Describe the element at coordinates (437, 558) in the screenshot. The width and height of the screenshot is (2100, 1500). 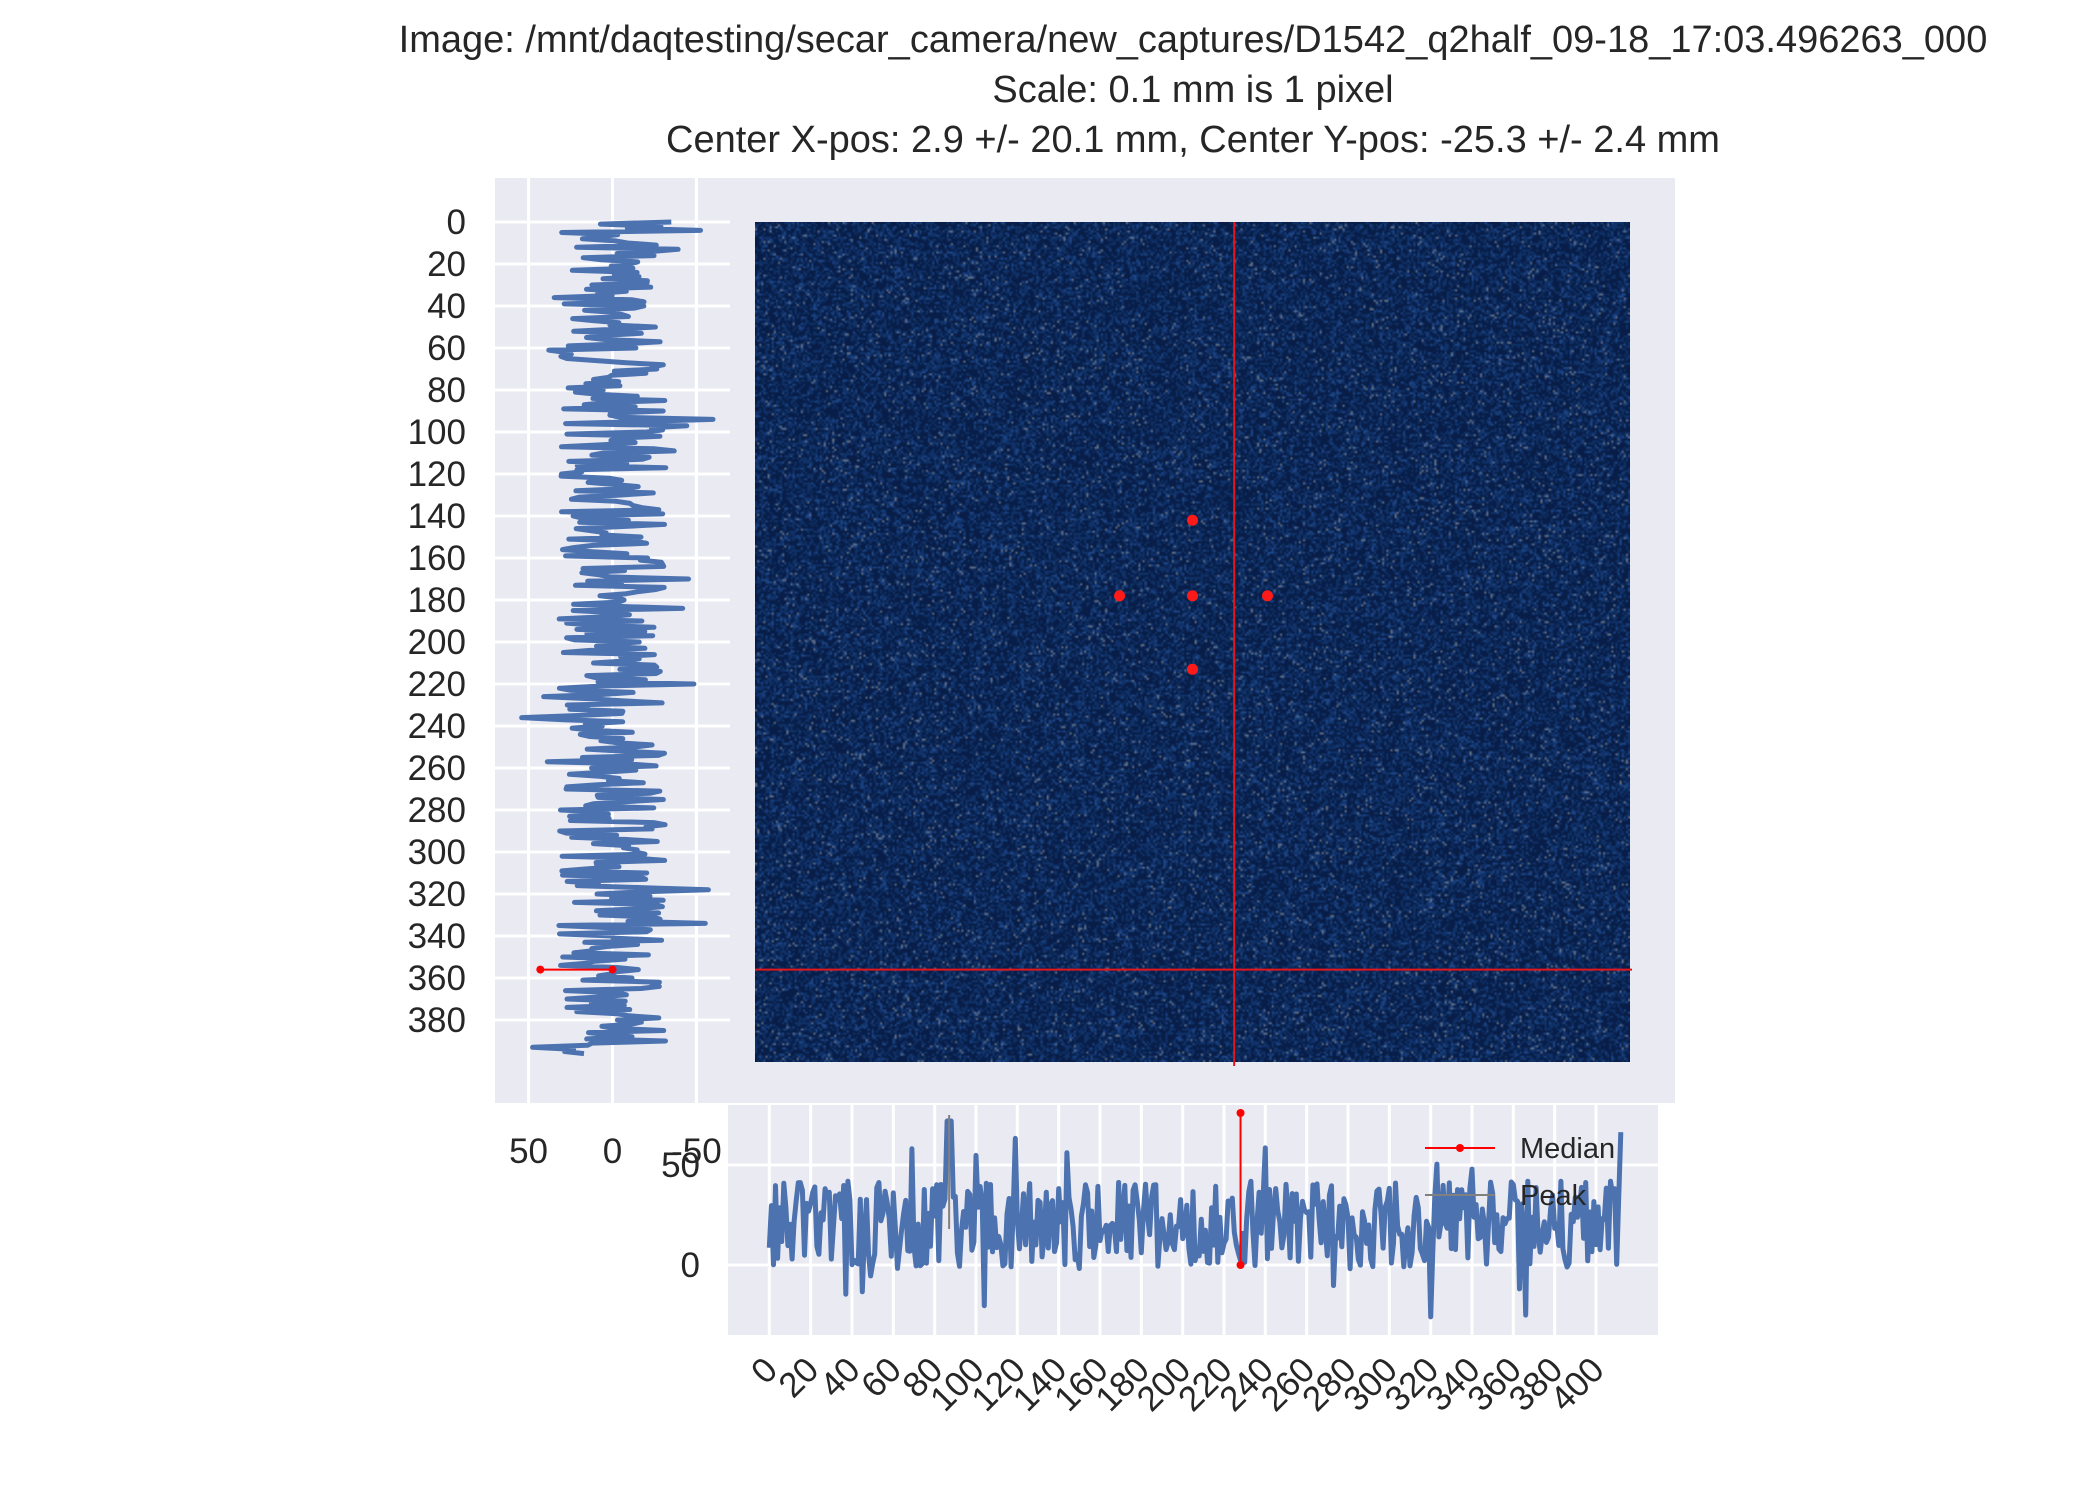
I see `left-ytick-label: 160` at that location.